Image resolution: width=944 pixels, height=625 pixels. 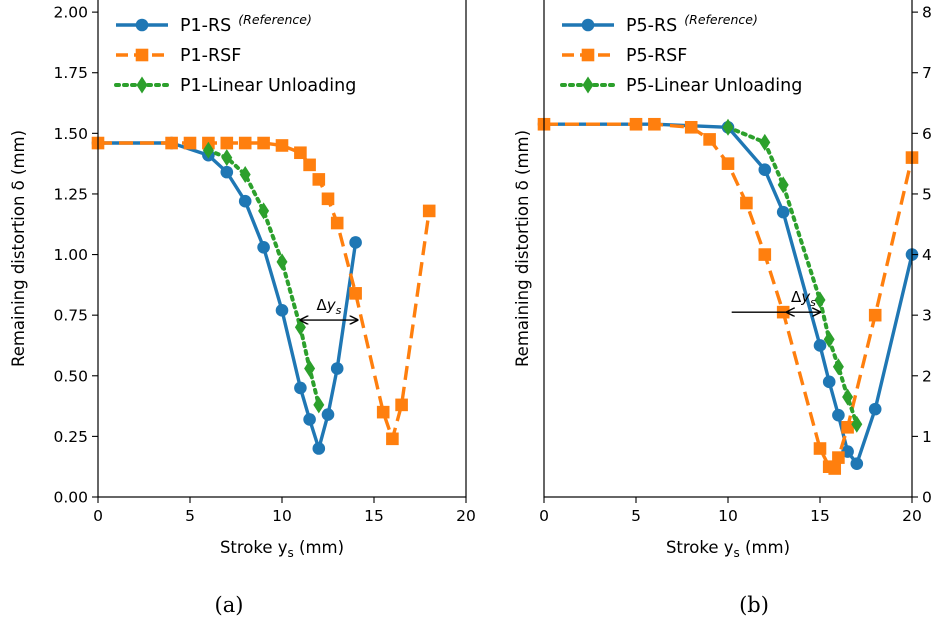 I want to click on y-tick-label: 7, so click(x=927, y=73).